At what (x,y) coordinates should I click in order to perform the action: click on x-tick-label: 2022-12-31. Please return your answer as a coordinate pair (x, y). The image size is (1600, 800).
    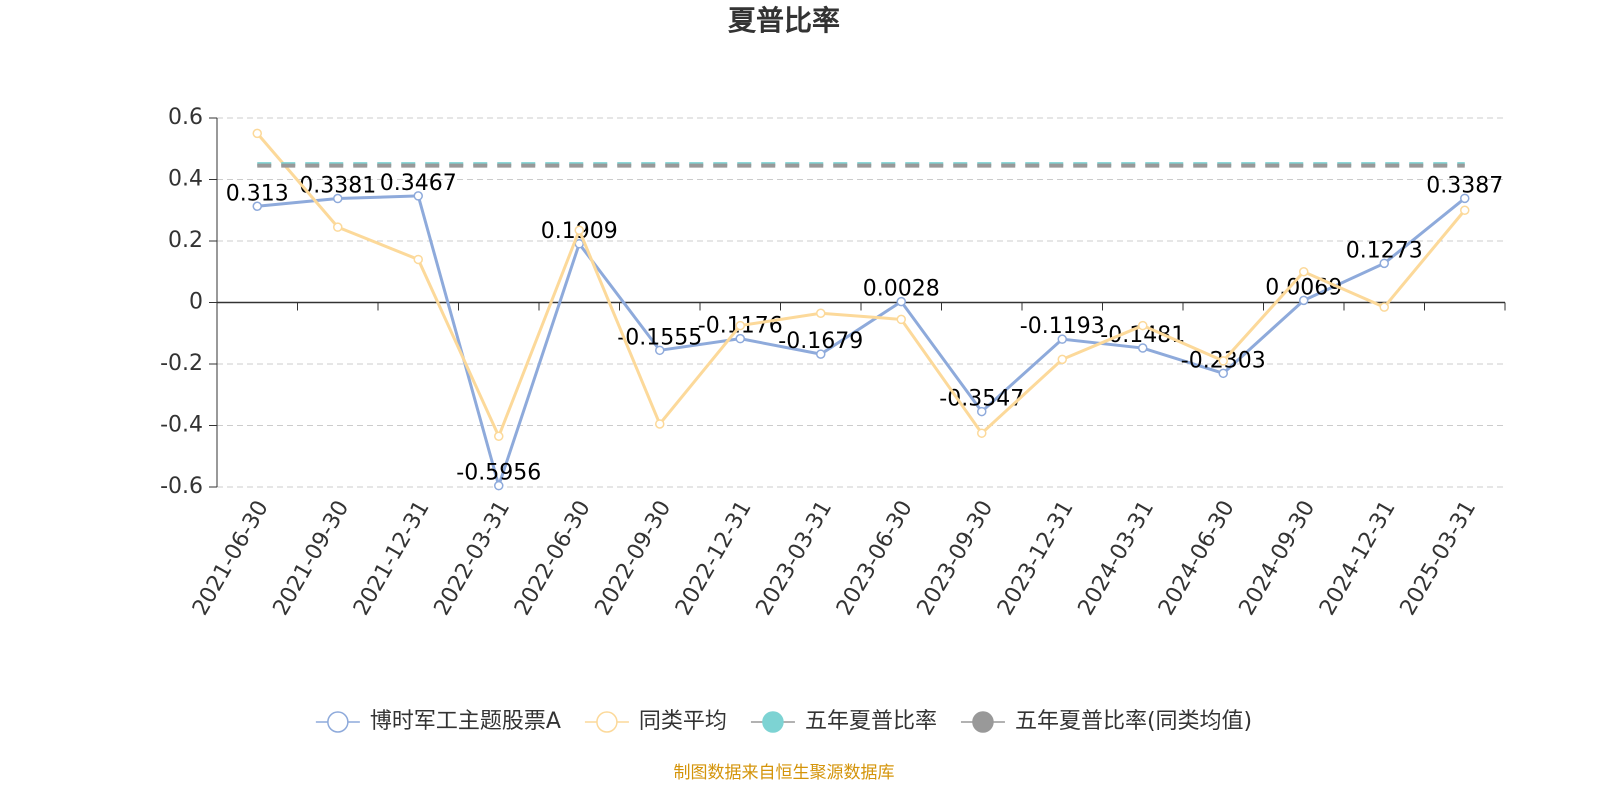
    Looking at the image, I should click on (714, 558).